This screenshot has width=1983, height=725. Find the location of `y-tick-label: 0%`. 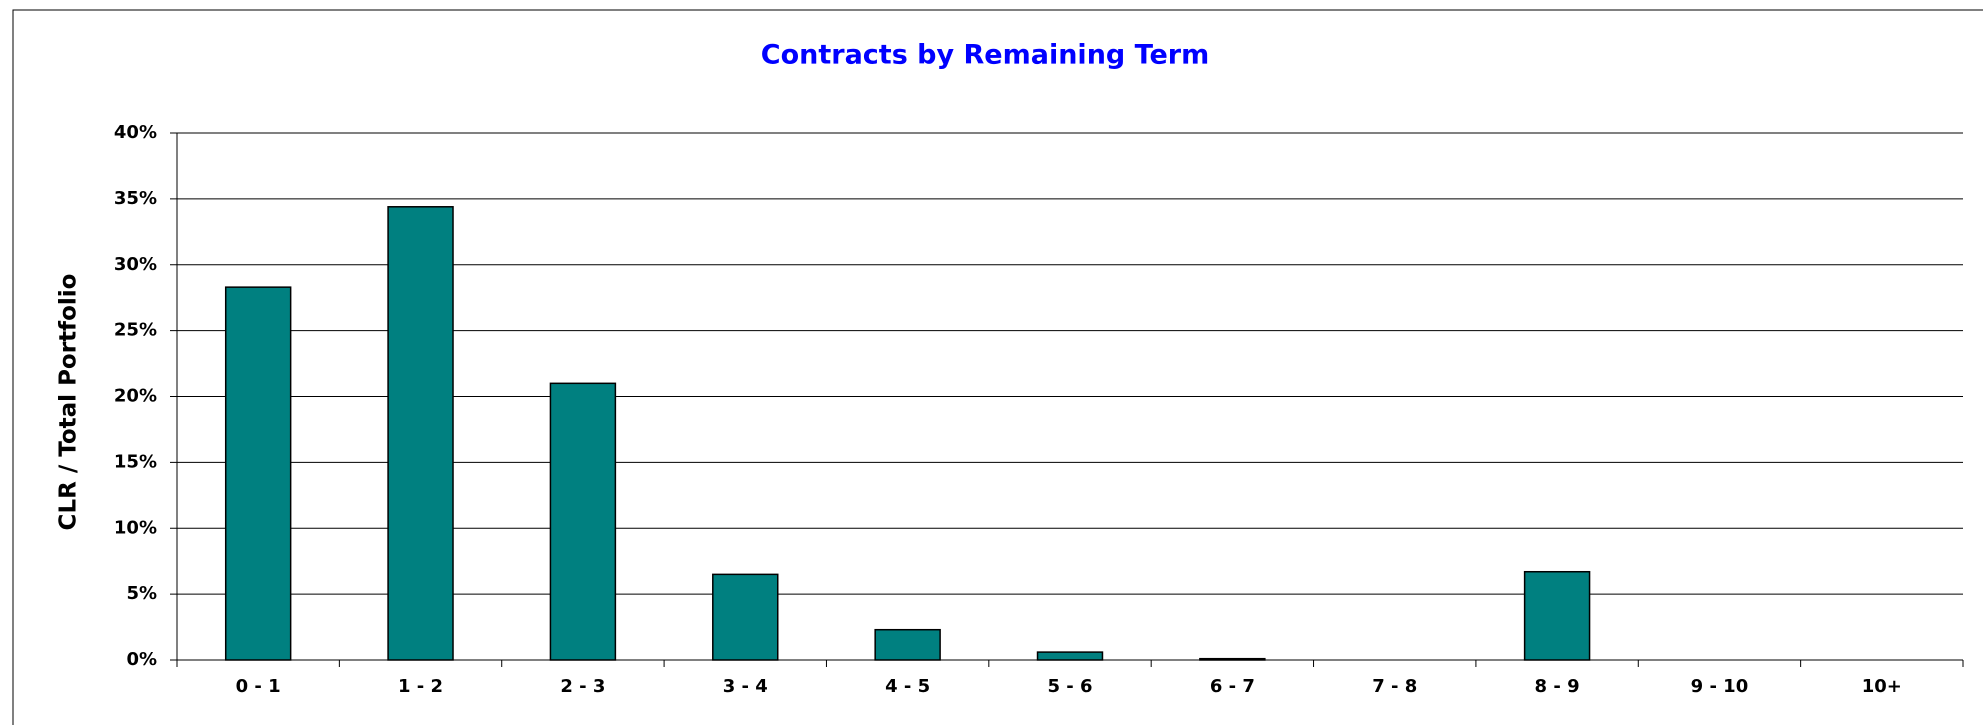

y-tick-label: 0% is located at coordinates (141, 659).